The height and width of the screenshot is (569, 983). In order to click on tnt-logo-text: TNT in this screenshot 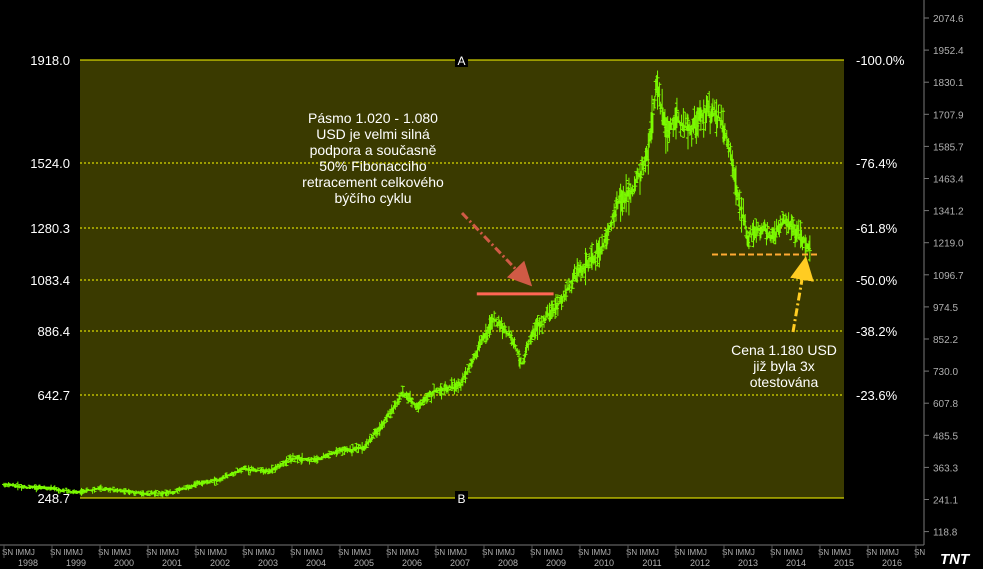, I will do `click(955, 559)`.